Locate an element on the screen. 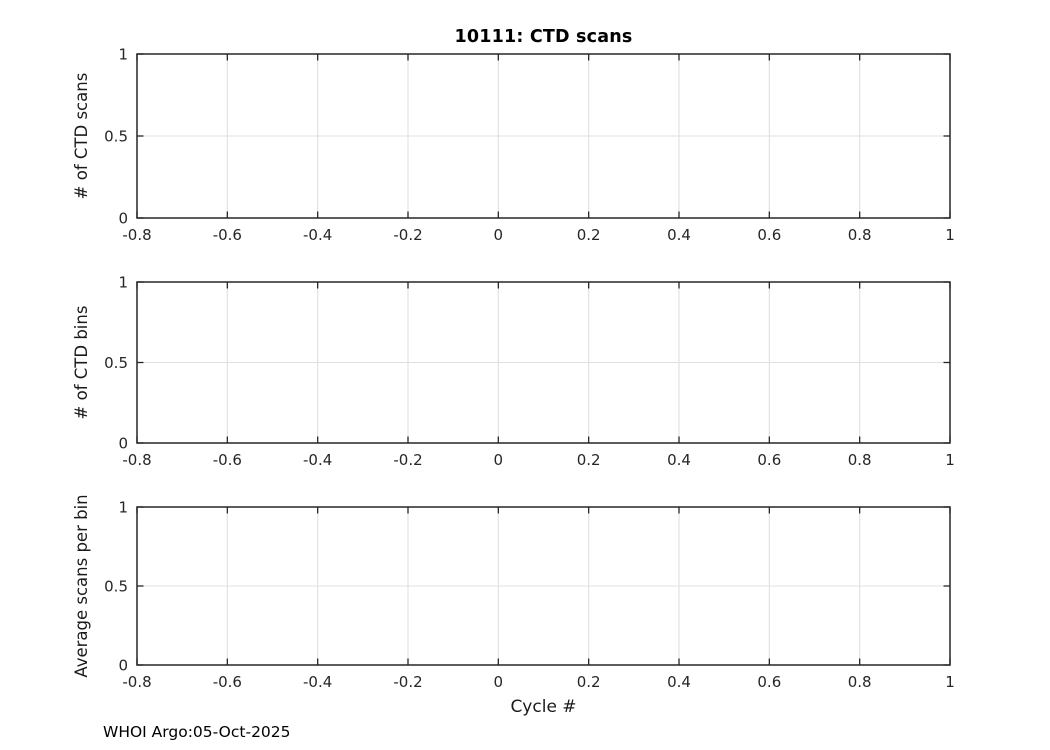  x-axis-label: Cycle # is located at coordinates (543, 707).